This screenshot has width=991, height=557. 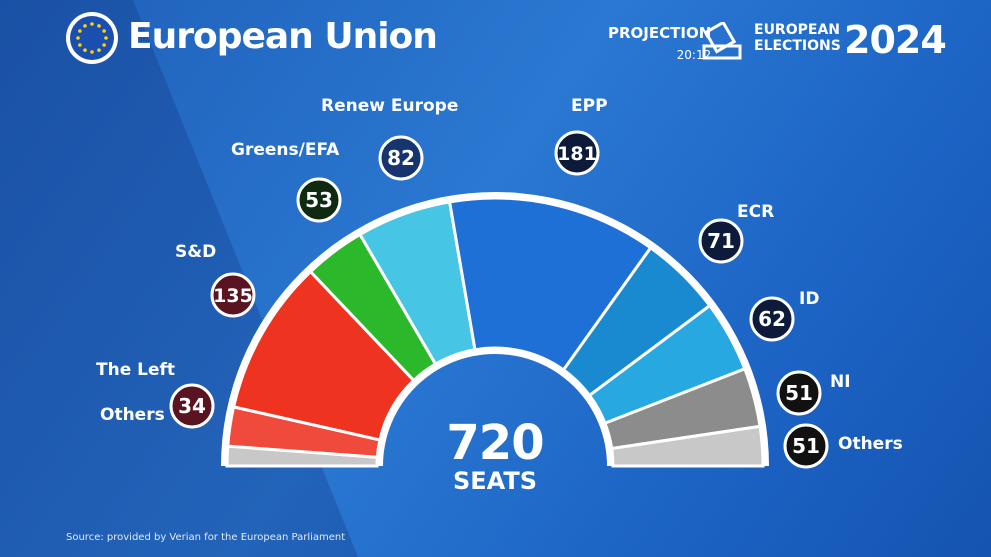 I want to click on badge-value-epp-5: 181, so click(x=577, y=154).